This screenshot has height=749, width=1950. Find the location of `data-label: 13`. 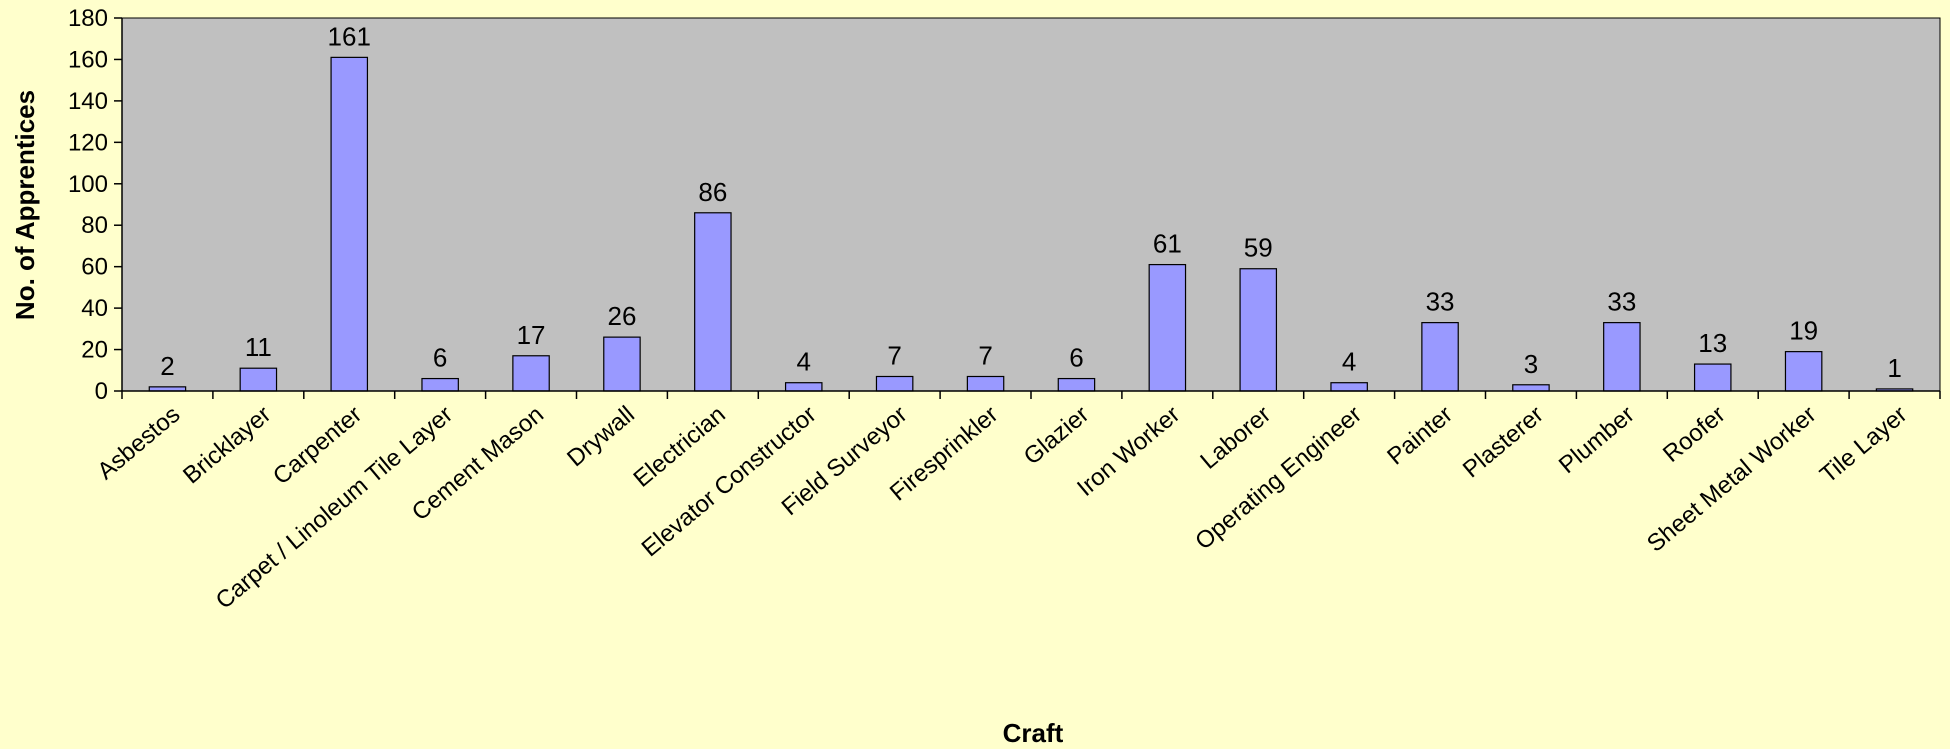

data-label: 13 is located at coordinates (1712, 343).